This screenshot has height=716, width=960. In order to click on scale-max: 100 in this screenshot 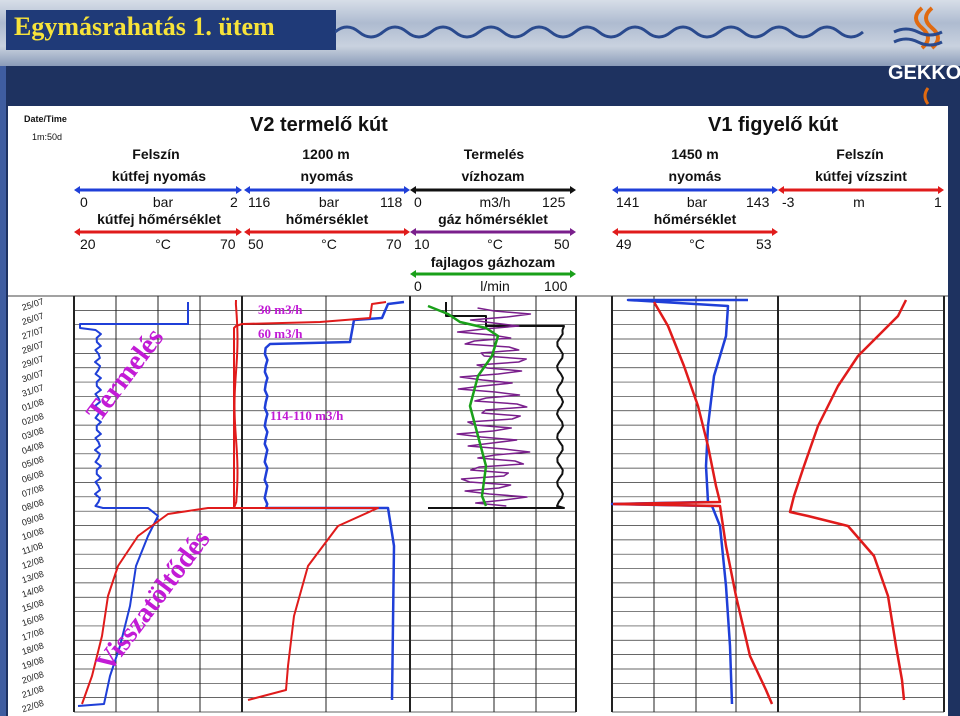, I will do `click(556, 286)`.